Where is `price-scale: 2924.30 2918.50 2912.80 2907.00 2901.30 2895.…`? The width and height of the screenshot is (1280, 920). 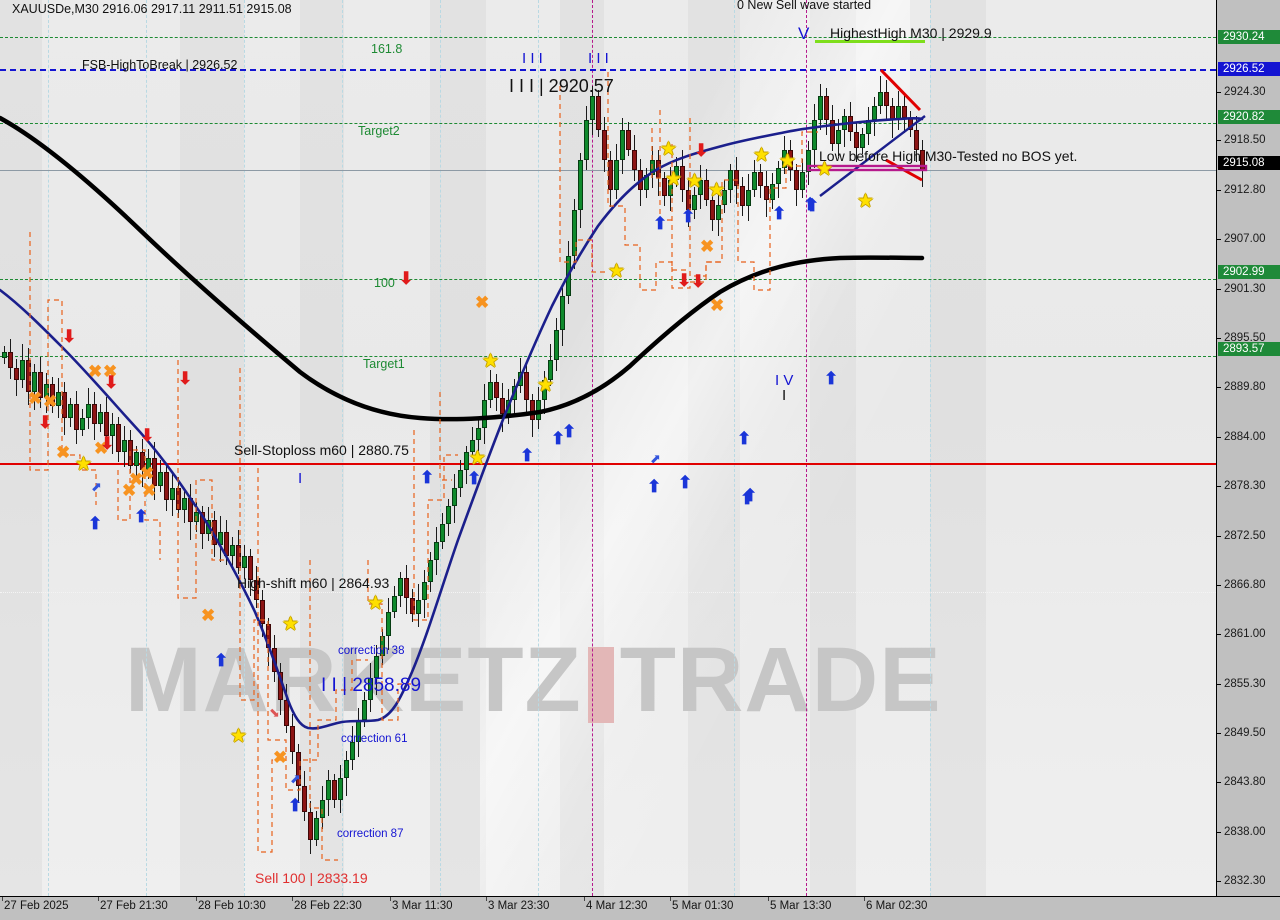
price-scale: 2924.30 2918.50 2912.80 2907.00 2901.30 2895.… is located at coordinates (1248, 448).